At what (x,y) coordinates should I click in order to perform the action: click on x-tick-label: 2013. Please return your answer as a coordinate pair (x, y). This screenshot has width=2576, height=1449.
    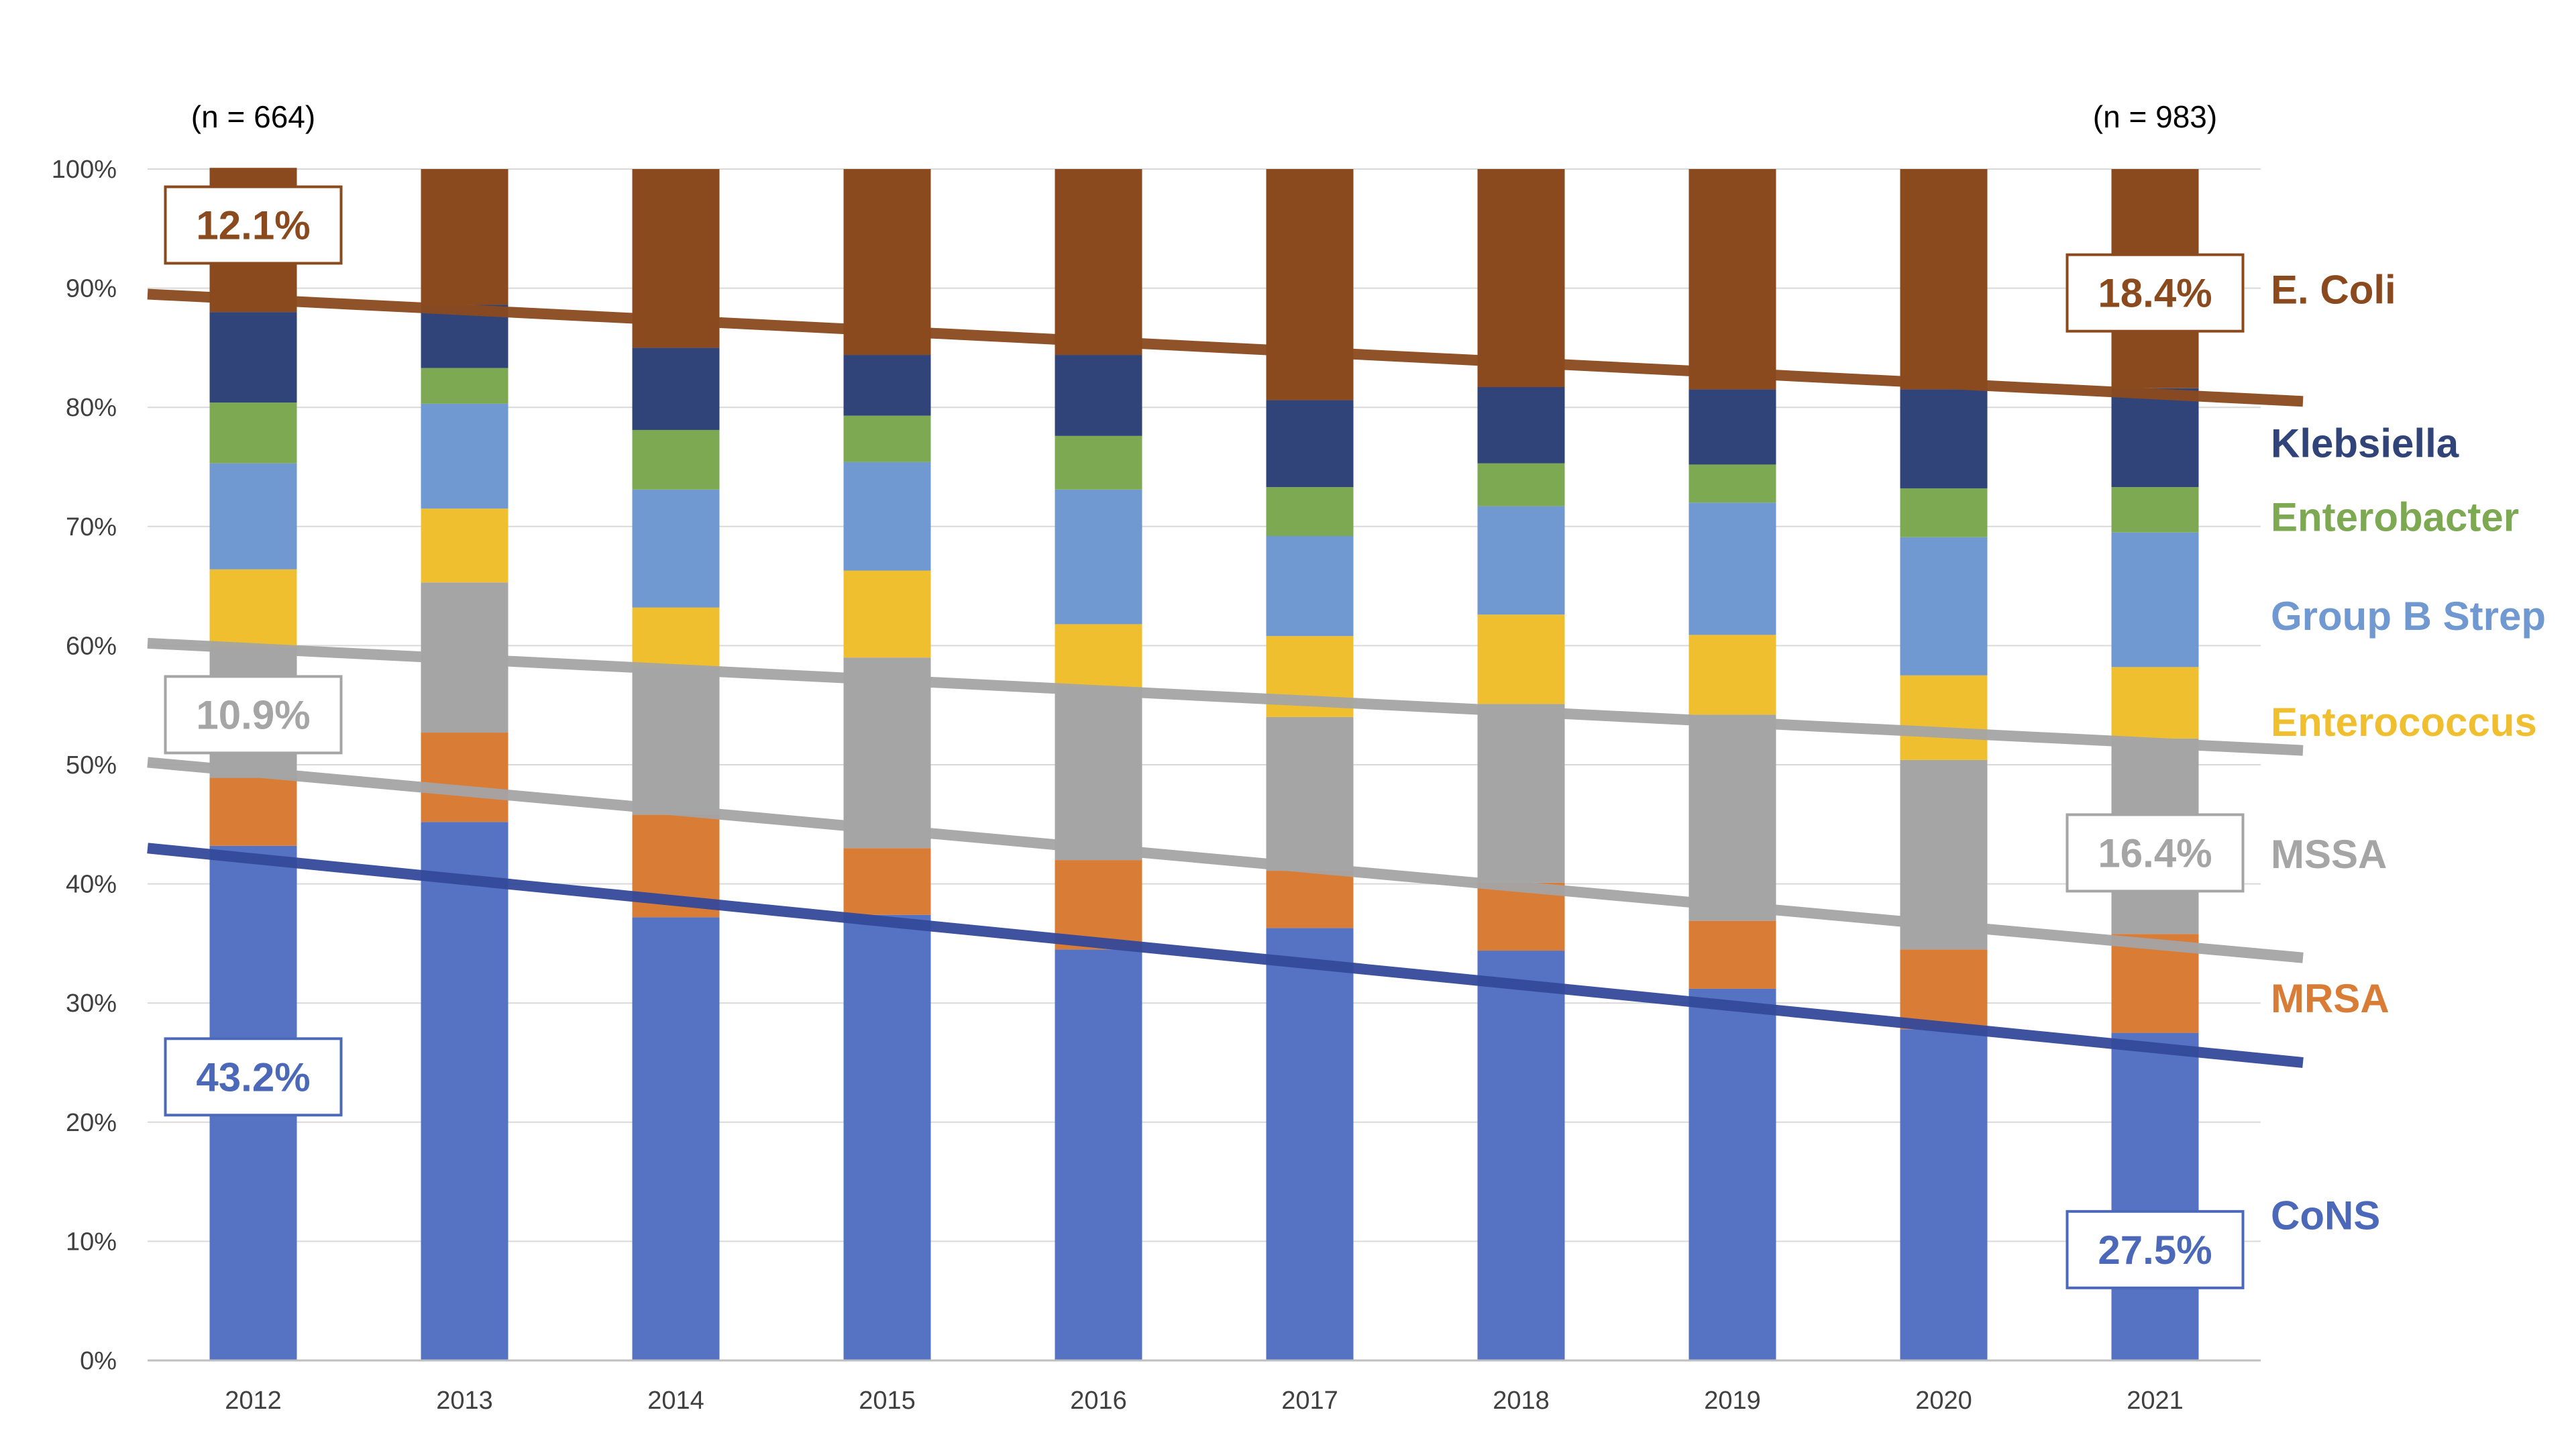
    Looking at the image, I should click on (464, 1401).